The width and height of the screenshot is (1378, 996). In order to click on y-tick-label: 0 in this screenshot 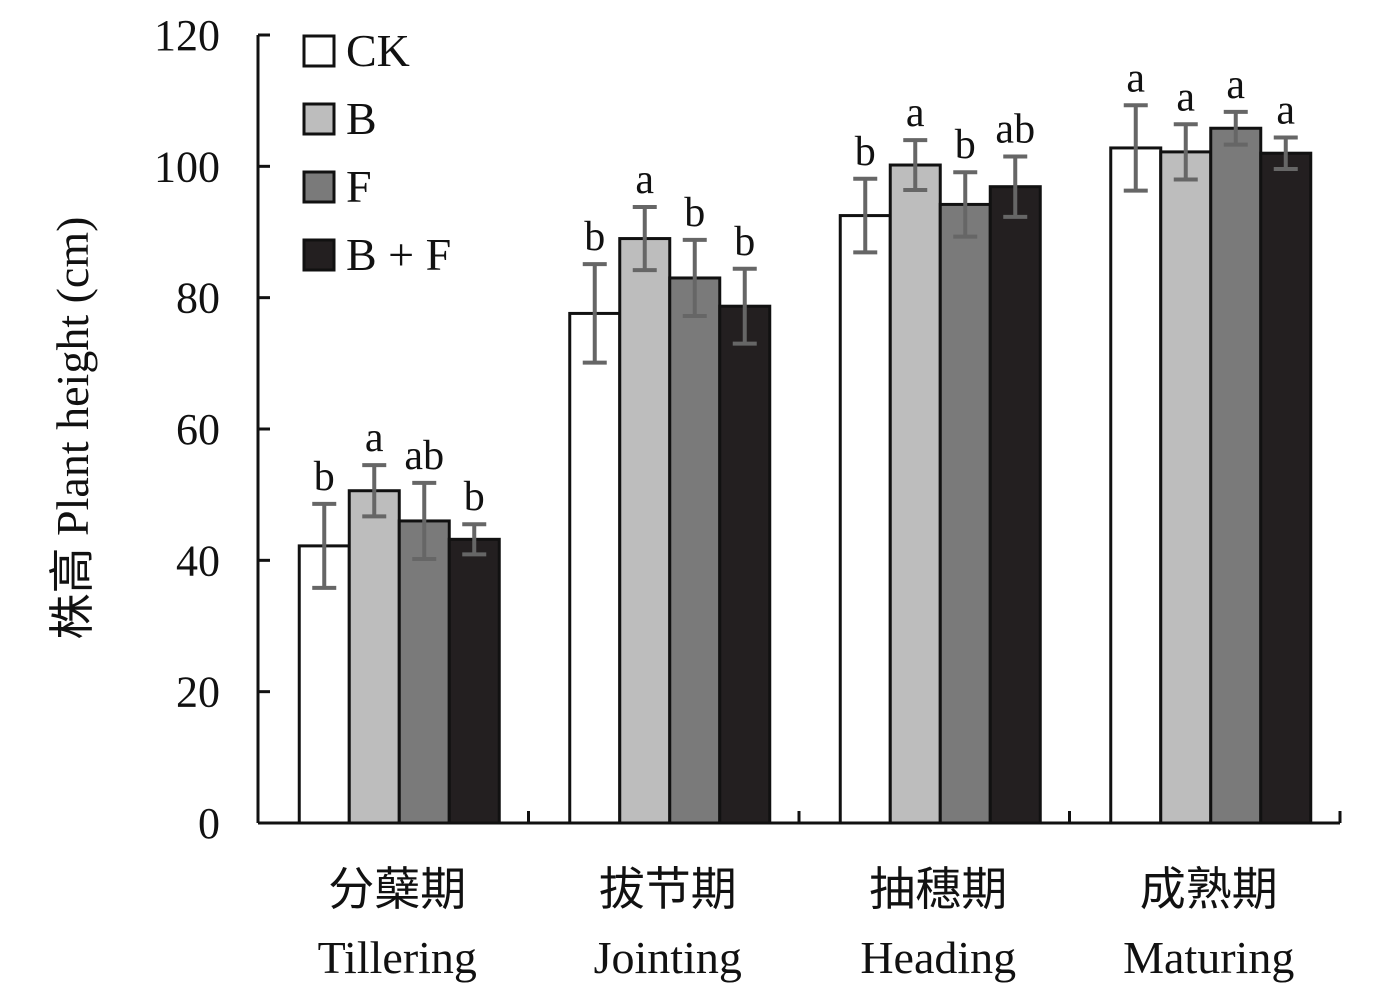, I will do `click(209, 823)`.